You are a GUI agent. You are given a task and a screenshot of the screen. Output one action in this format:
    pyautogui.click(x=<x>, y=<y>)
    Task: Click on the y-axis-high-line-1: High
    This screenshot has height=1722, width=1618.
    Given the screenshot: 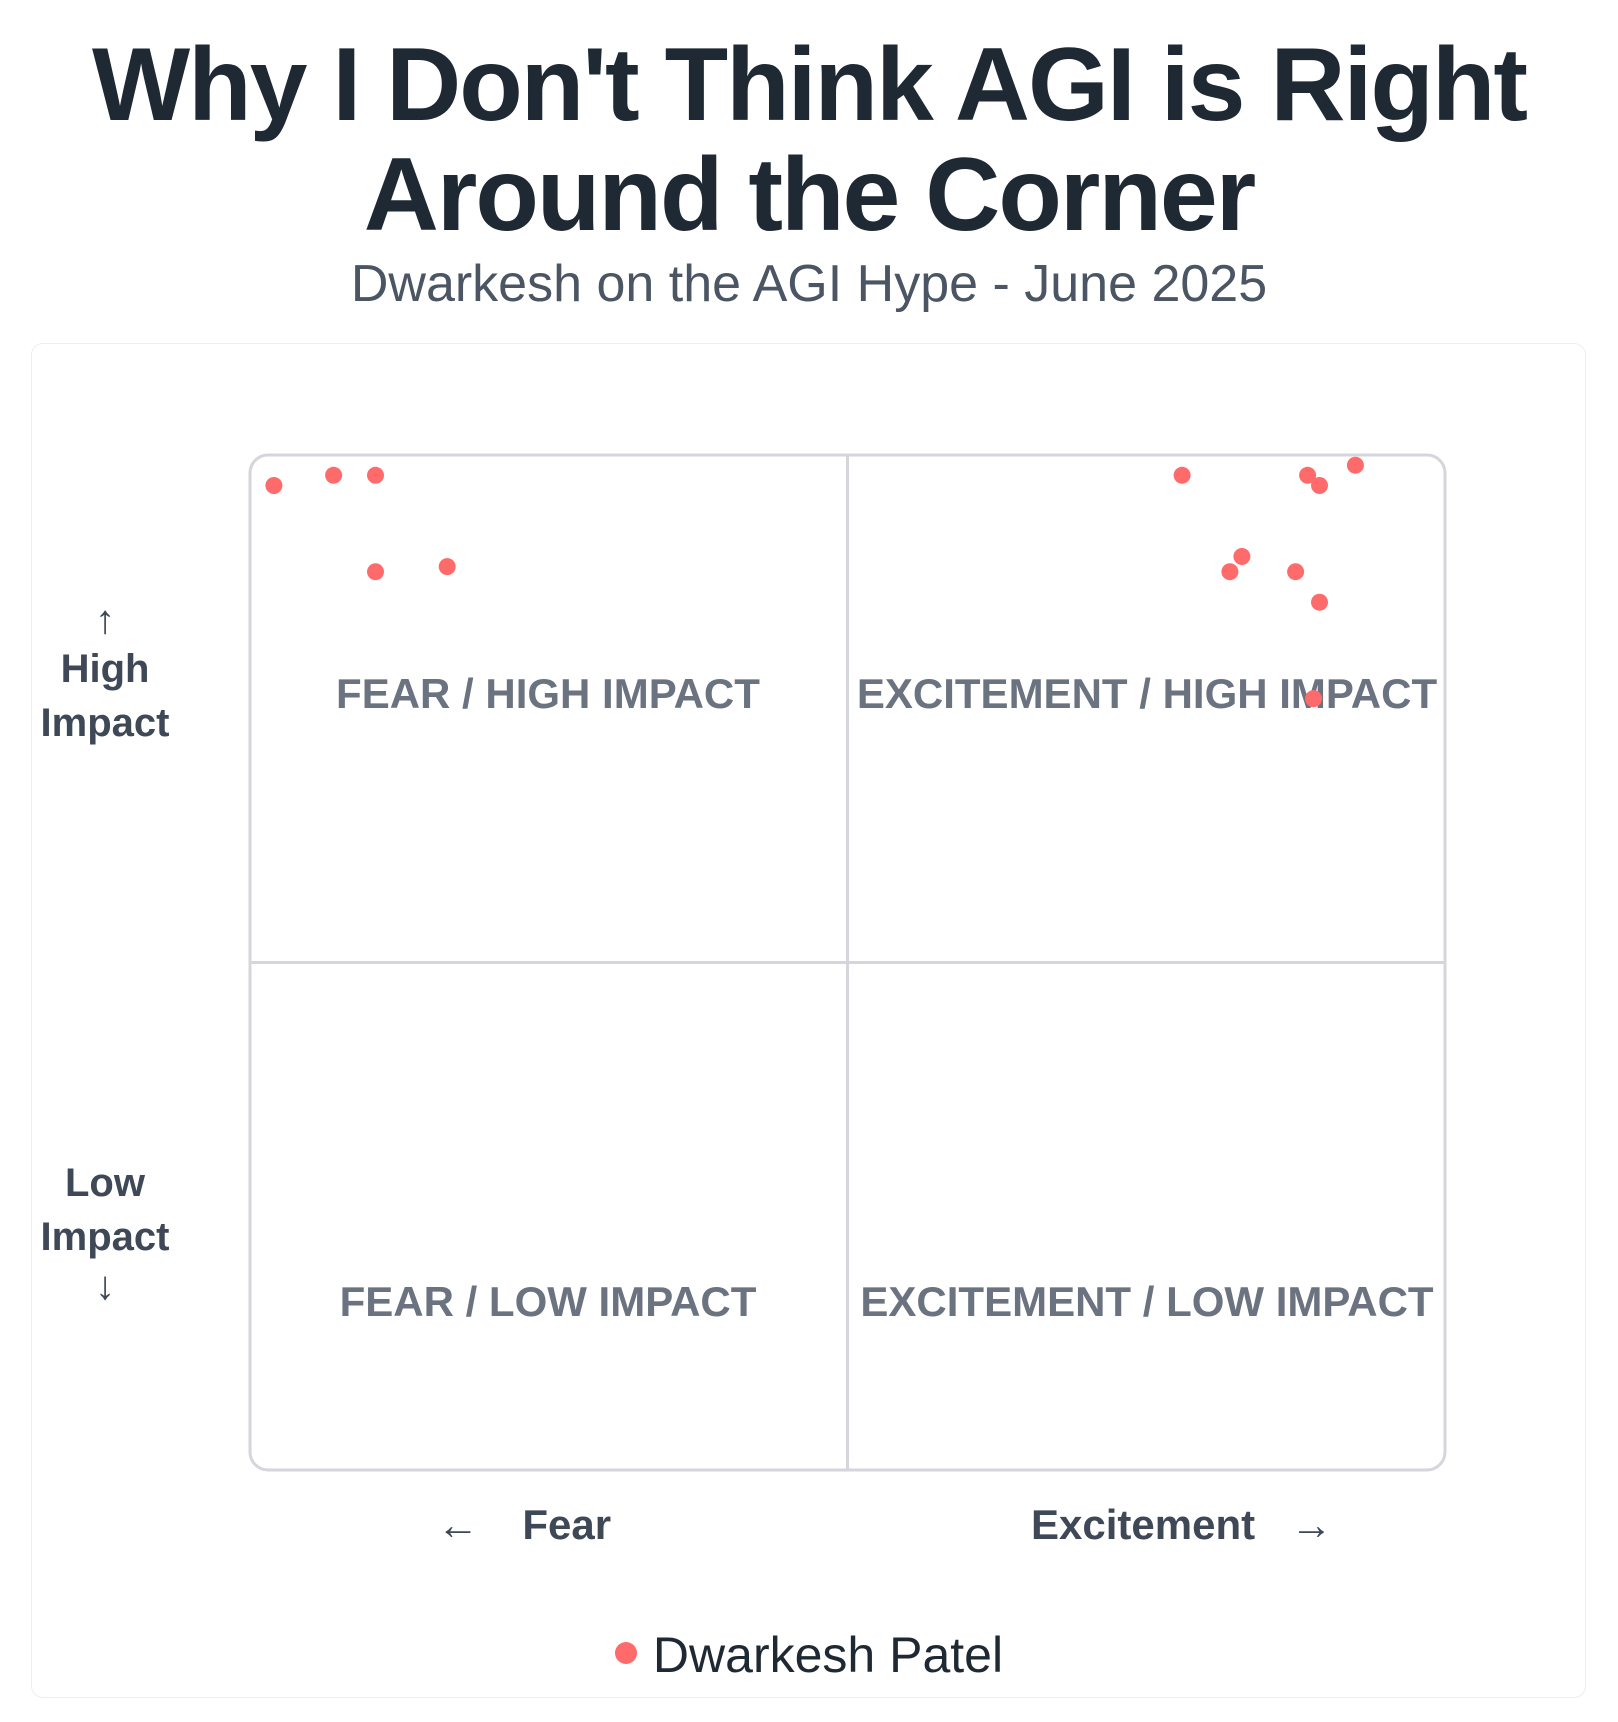 What is the action you would take?
    pyautogui.click(x=105, y=669)
    